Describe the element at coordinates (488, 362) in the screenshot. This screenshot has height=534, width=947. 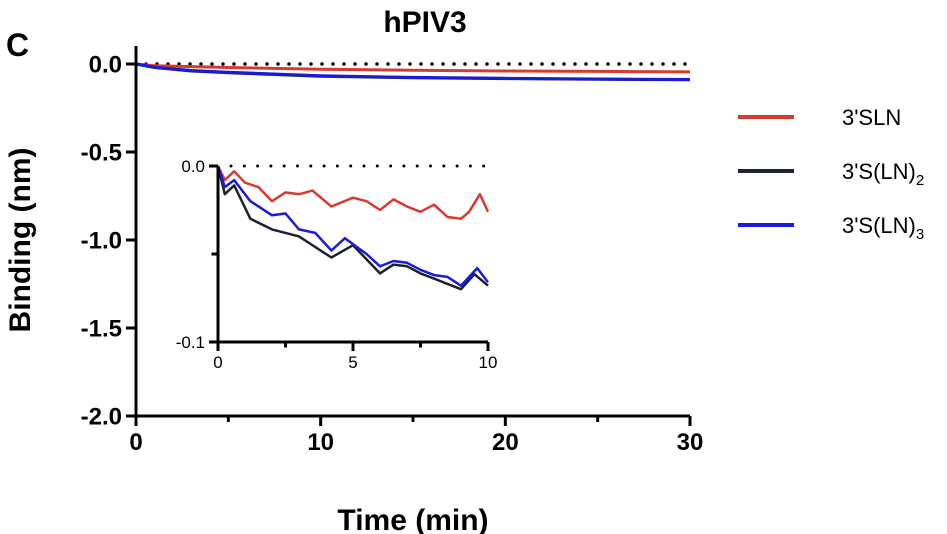
I see `inset-x-tick-label: 10` at that location.